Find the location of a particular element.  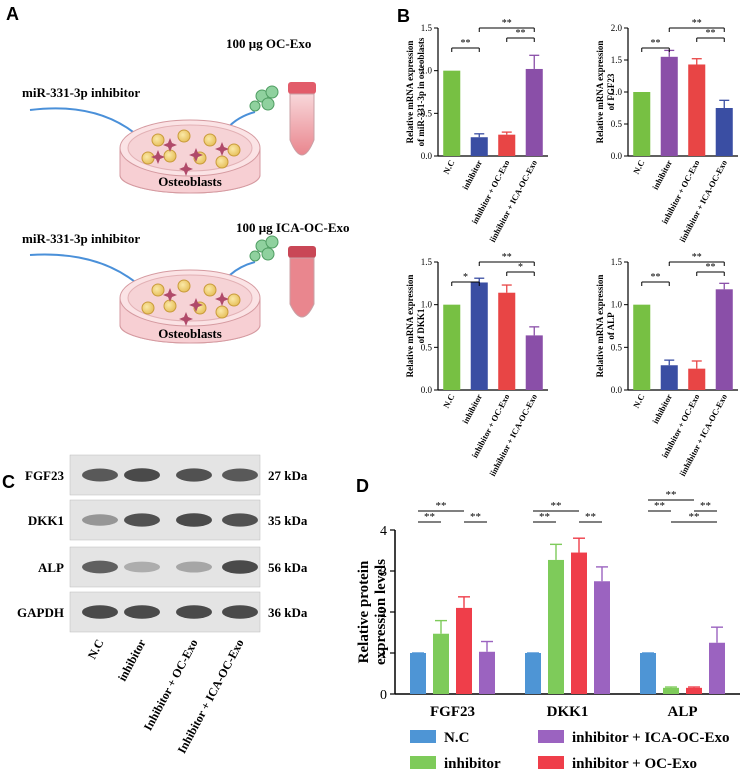

y-axis-label: Relative proteinexpression levels is located at coordinates (372, 612).